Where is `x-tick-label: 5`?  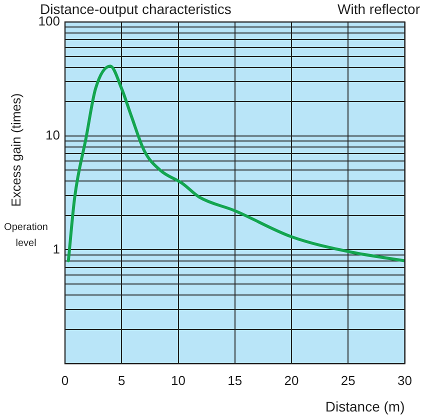
x-tick-label: 5 is located at coordinates (122, 380).